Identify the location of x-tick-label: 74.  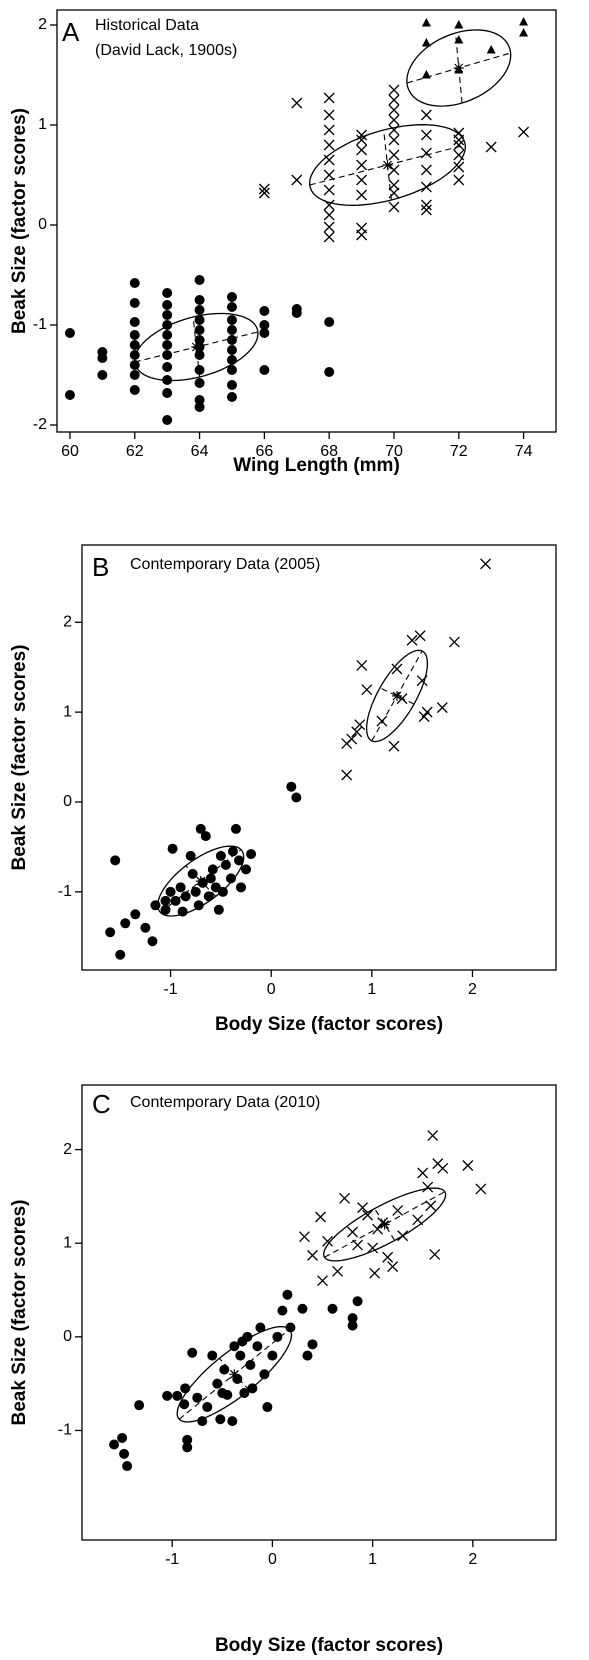
(524, 451).